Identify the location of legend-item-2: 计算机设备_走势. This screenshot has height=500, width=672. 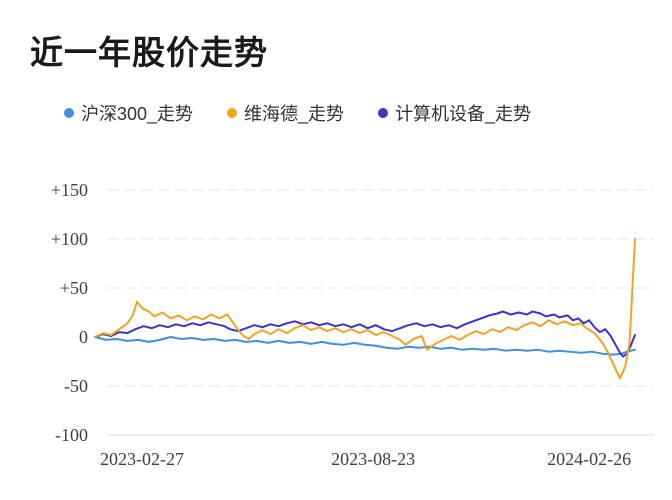
(454, 113).